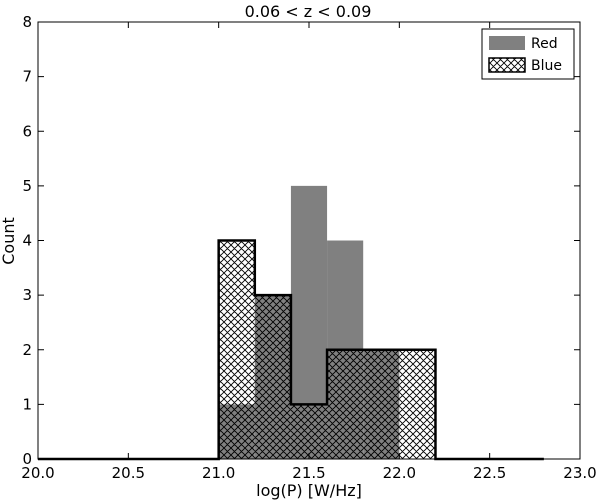 The width and height of the screenshot is (600, 502). I want to click on legend-swatch-blue, so click(507, 65).